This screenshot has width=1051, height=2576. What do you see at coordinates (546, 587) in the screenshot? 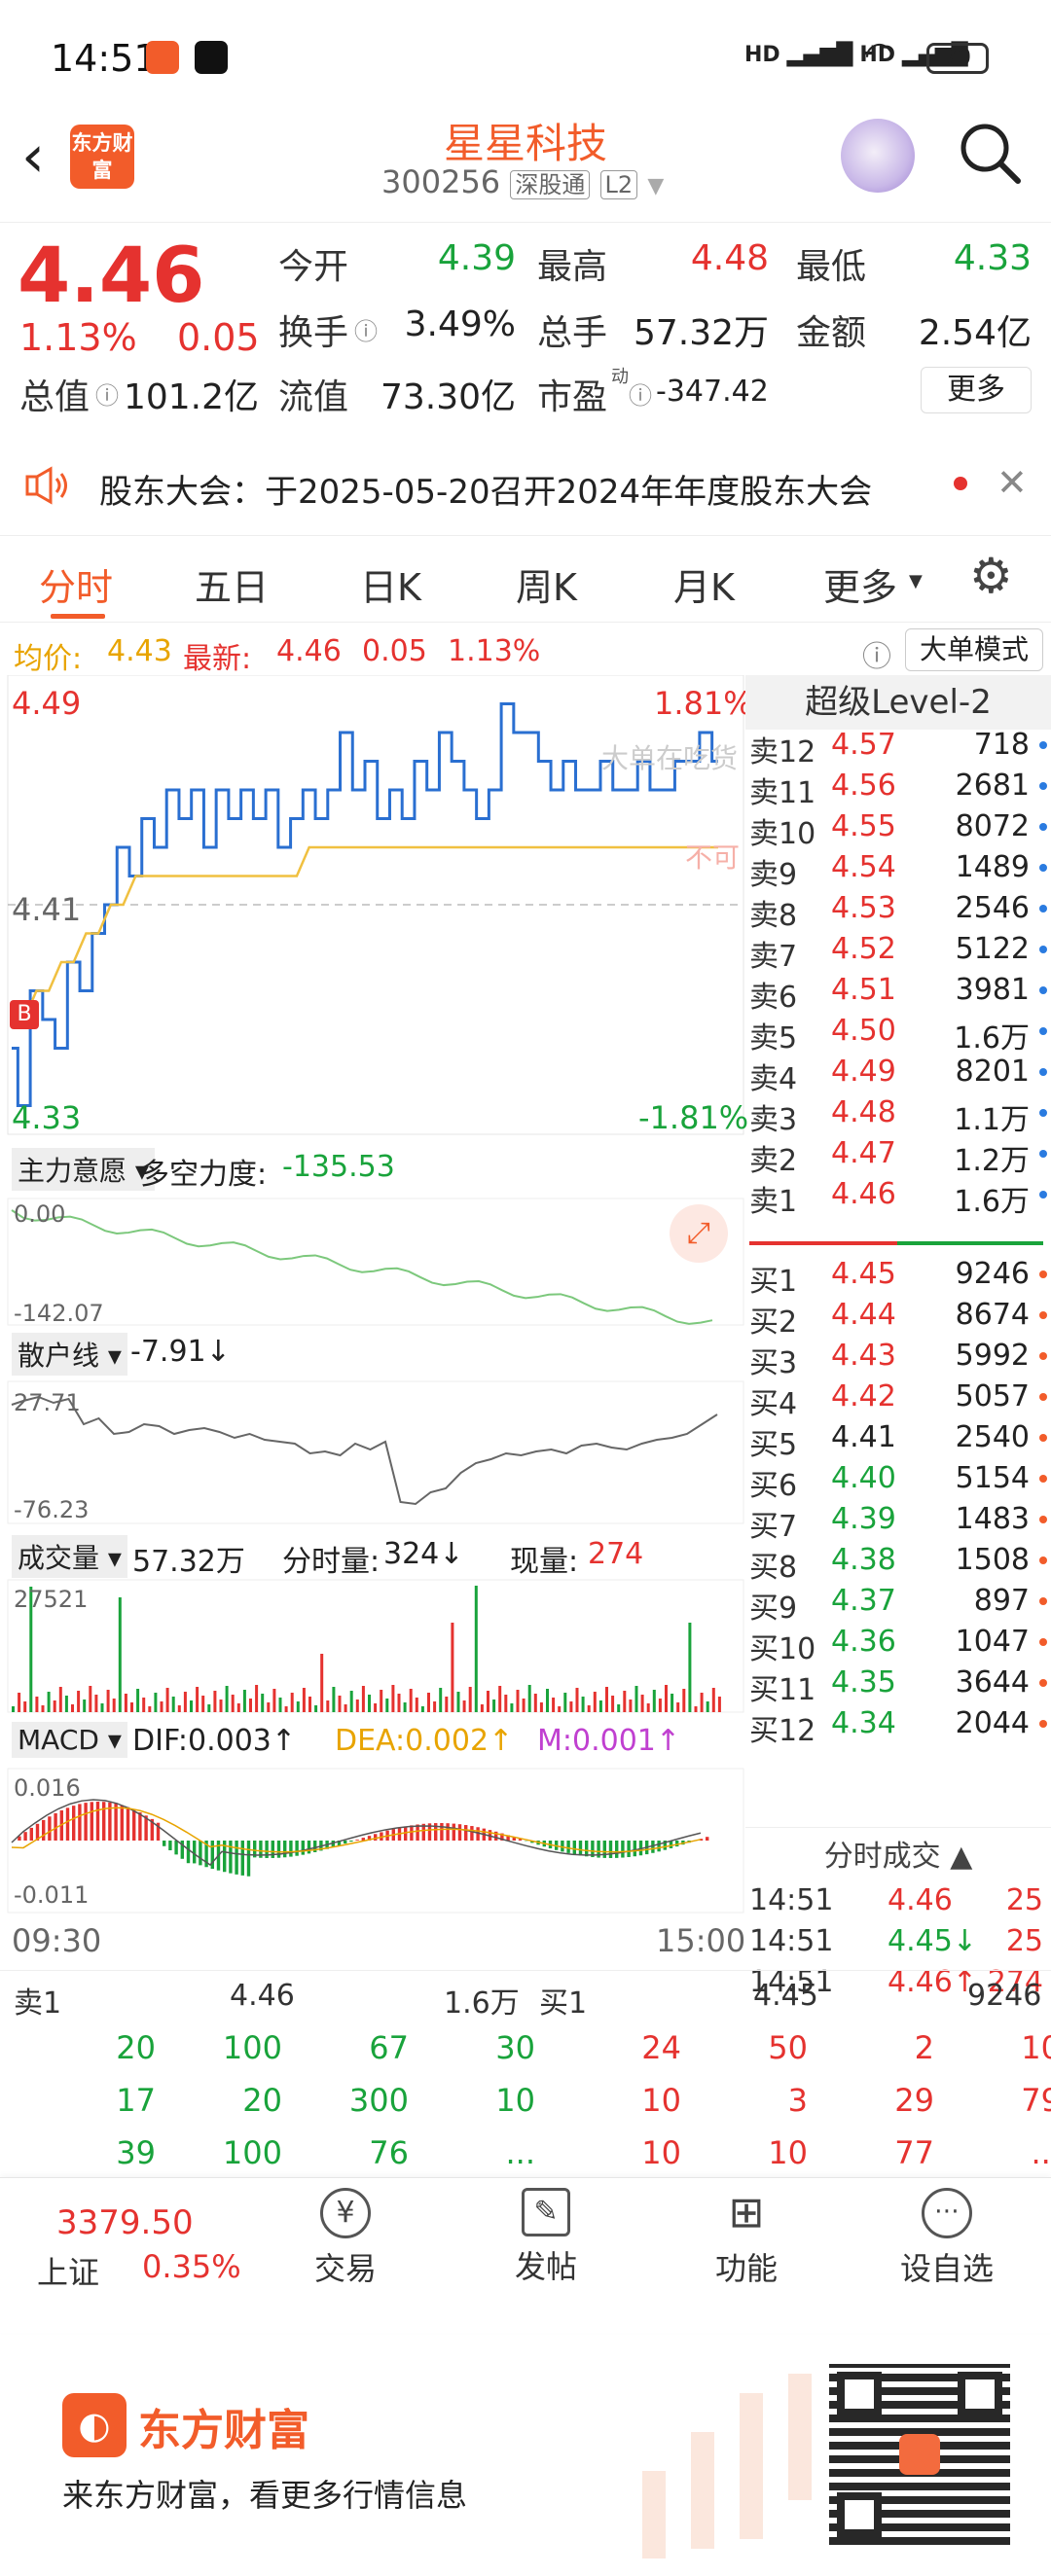
I see `tab-weekly-k: 周K` at bounding box center [546, 587].